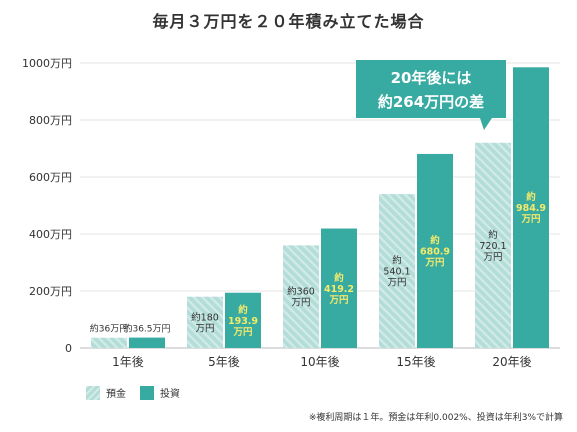 This screenshot has width=577, height=432. Describe the element at coordinates (50, 177) in the screenshot. I see `y-tick-label: 600万円` at that location.